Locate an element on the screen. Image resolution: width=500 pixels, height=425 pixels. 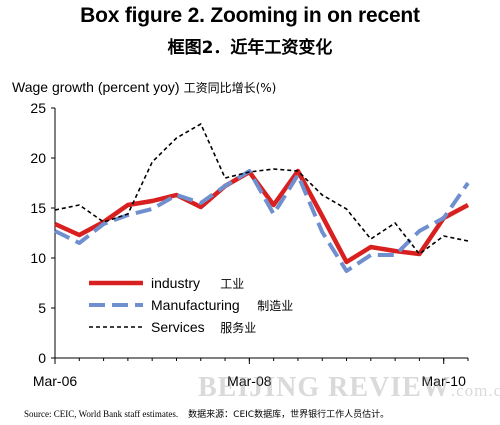
legend-label-cn-manufacturing: 制造业 is located at coordinates (275, 306).